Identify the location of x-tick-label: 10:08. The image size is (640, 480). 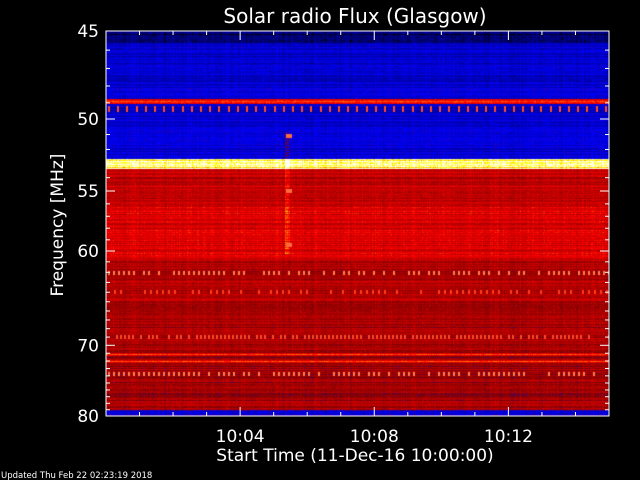
(374, 437).